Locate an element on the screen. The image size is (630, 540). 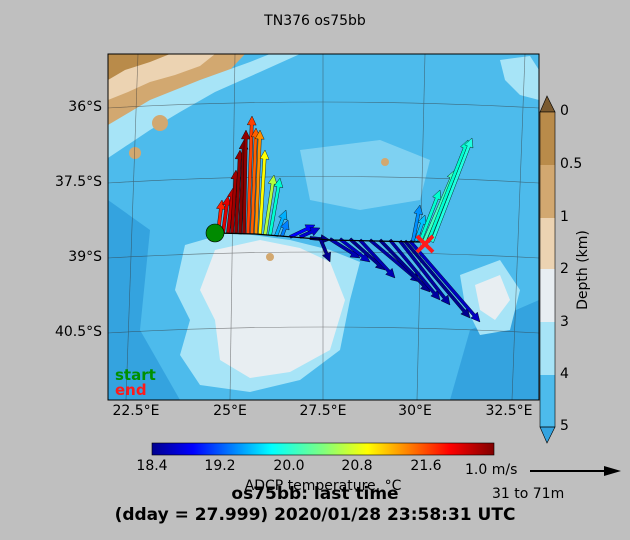
rise-north is located at coordinates (519, 78).